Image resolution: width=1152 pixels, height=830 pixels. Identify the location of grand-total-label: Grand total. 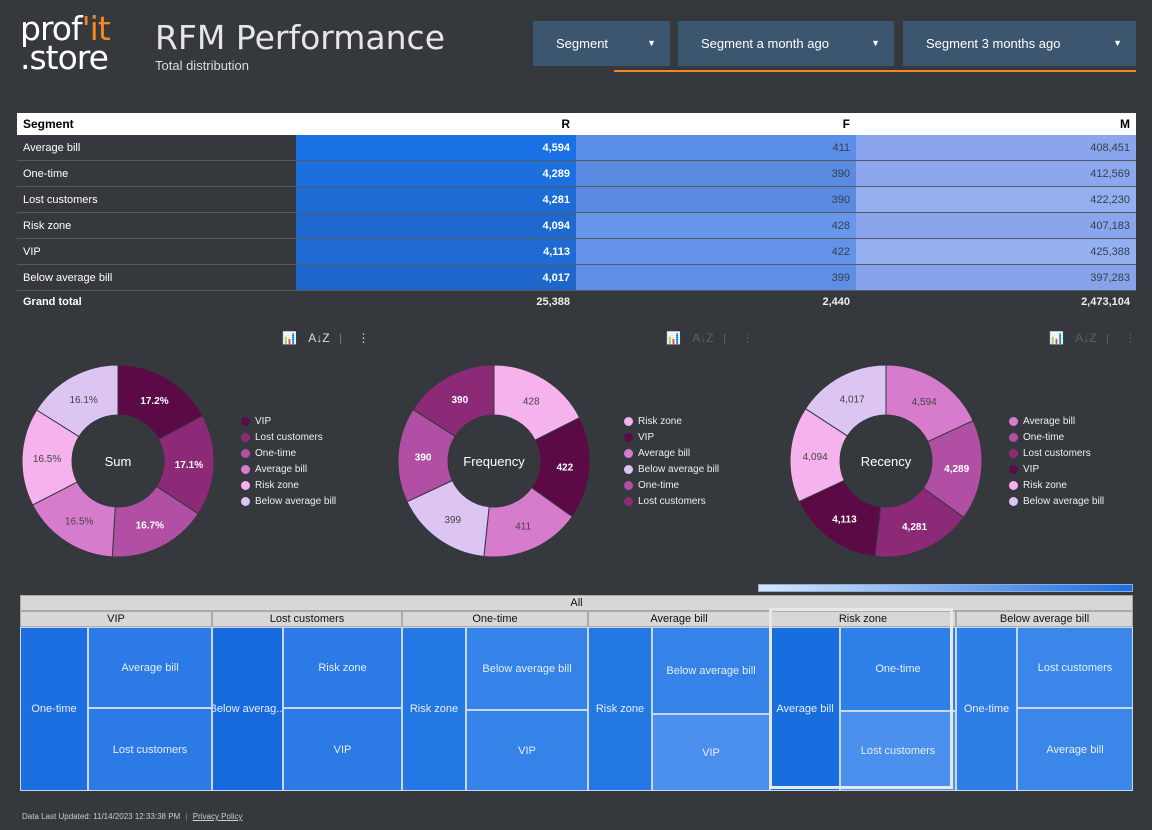
(52, 302).